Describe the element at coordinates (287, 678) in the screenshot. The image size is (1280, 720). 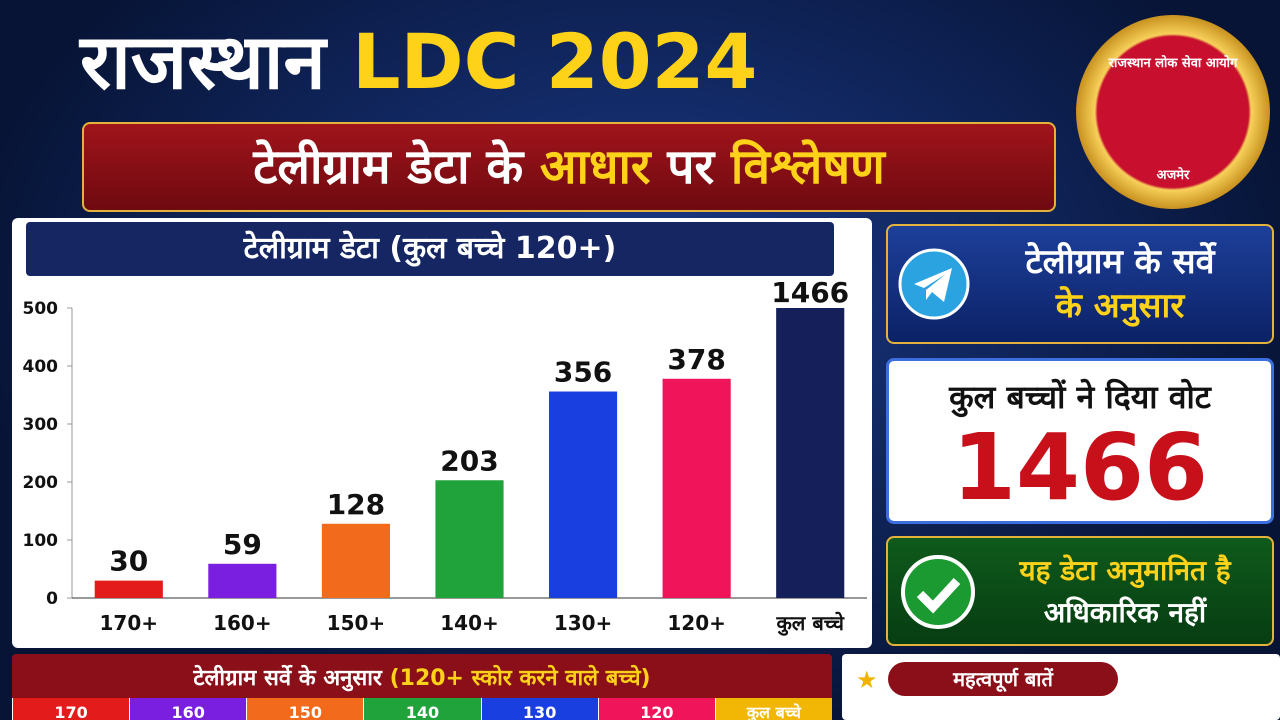
I see `table-title-text: टेलीग्राम सर्वे के अनुसार` at that location.